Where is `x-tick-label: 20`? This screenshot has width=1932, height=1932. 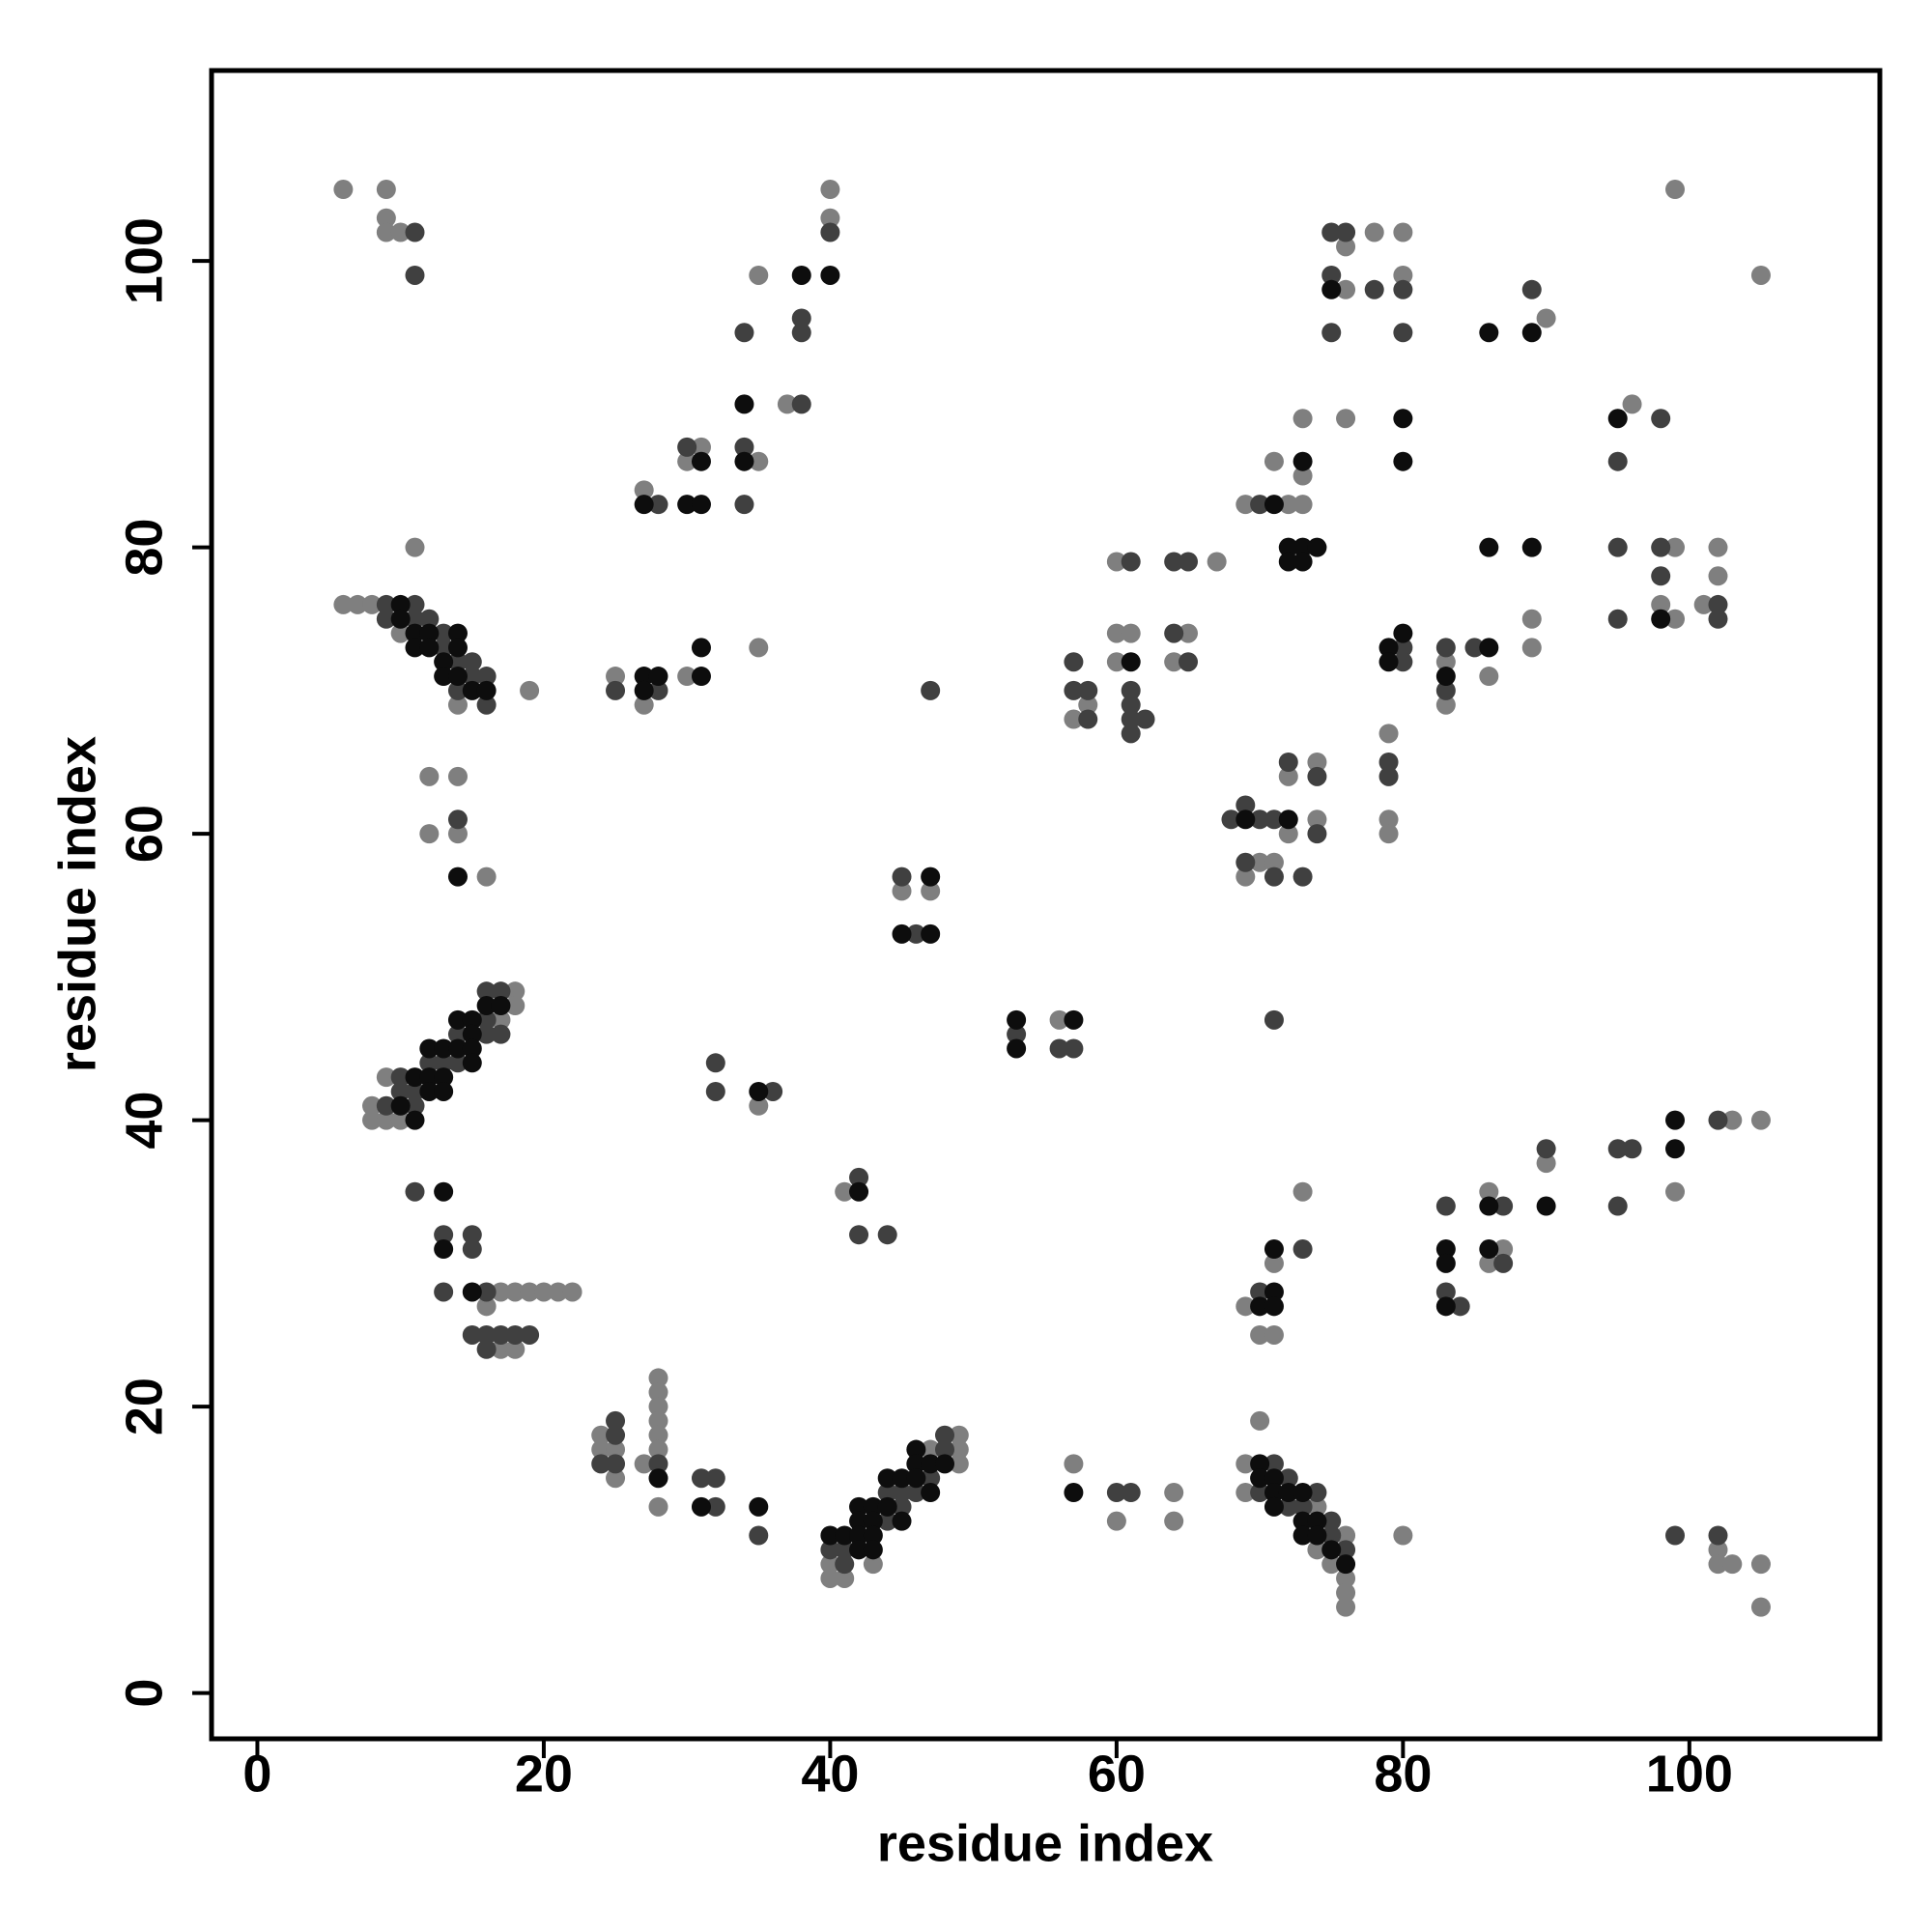 x-tick-label: 20 is located at coordinates (544, 1774).